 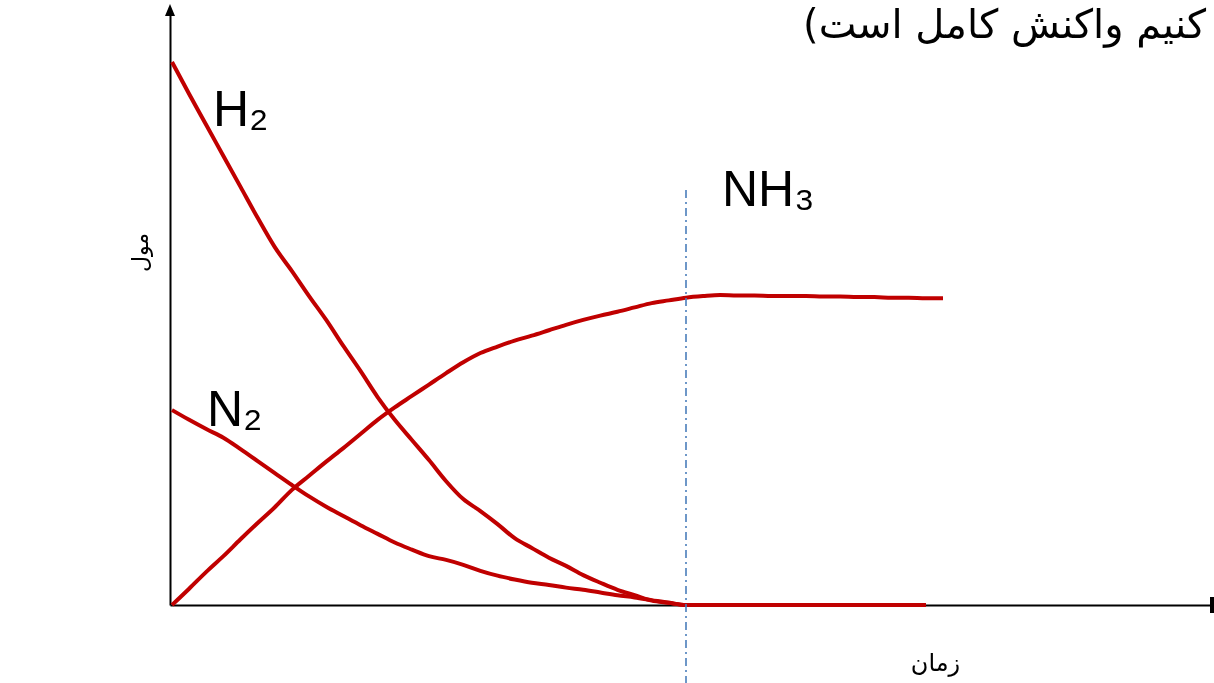 I want to click on y-axis-title: مول, so click(x=140, y=252).